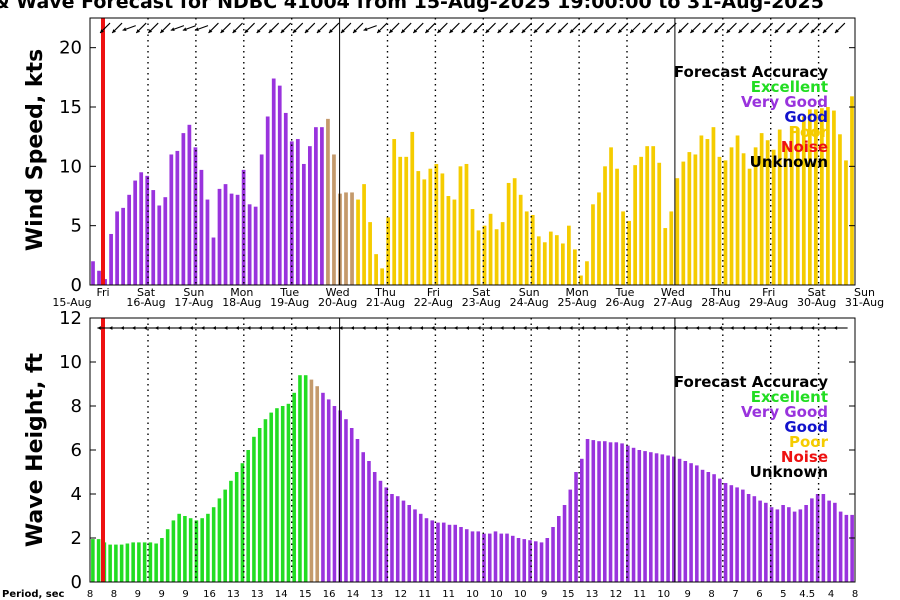 The height and width of the screenshot is (600, 900). Describe the element at coordinates (592, 594) in the screenshot. I see `period-value: 13` at that location.